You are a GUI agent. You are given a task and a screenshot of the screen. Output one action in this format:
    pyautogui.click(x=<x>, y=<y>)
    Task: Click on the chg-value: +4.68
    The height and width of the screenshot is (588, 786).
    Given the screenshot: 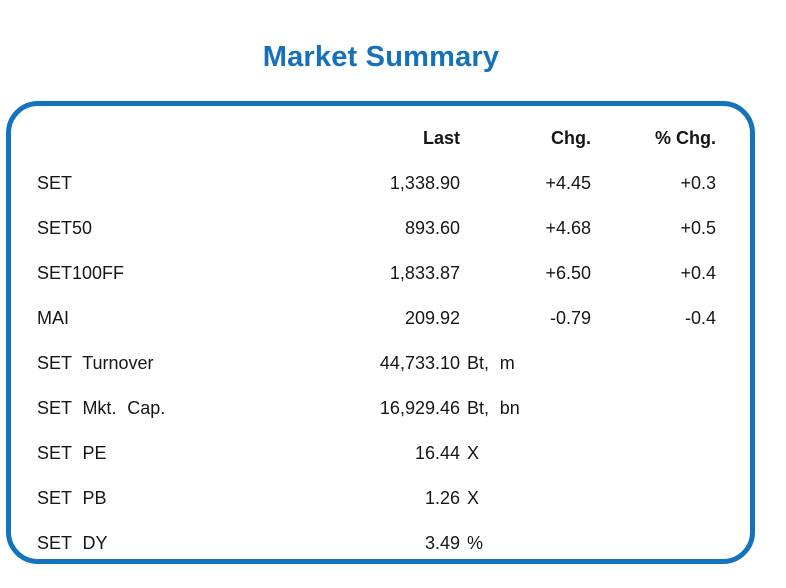 What is the action you would take?
    pyautogui.click(x=568, y=228)
    